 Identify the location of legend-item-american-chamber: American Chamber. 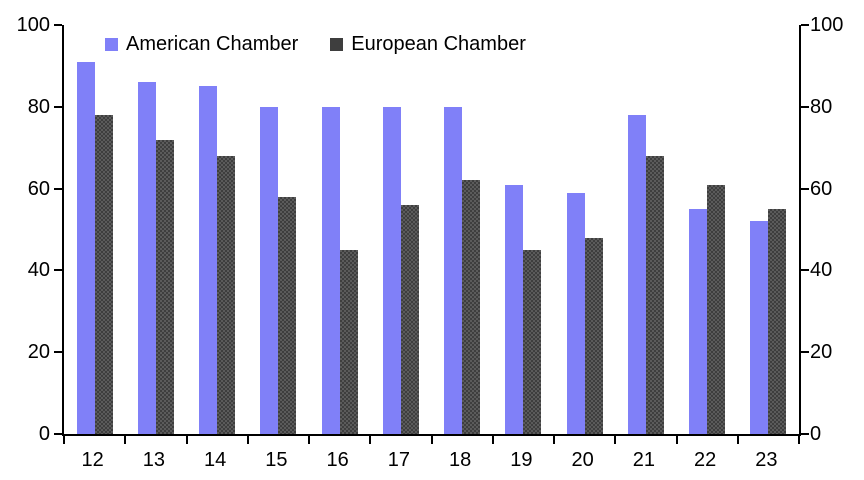
(201, 44).